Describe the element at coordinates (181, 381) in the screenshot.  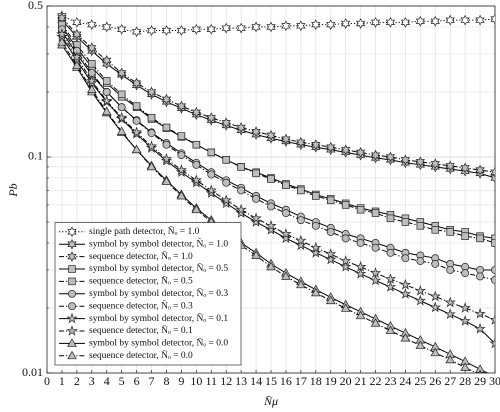
I see `x-tick-label: 9` at that location.